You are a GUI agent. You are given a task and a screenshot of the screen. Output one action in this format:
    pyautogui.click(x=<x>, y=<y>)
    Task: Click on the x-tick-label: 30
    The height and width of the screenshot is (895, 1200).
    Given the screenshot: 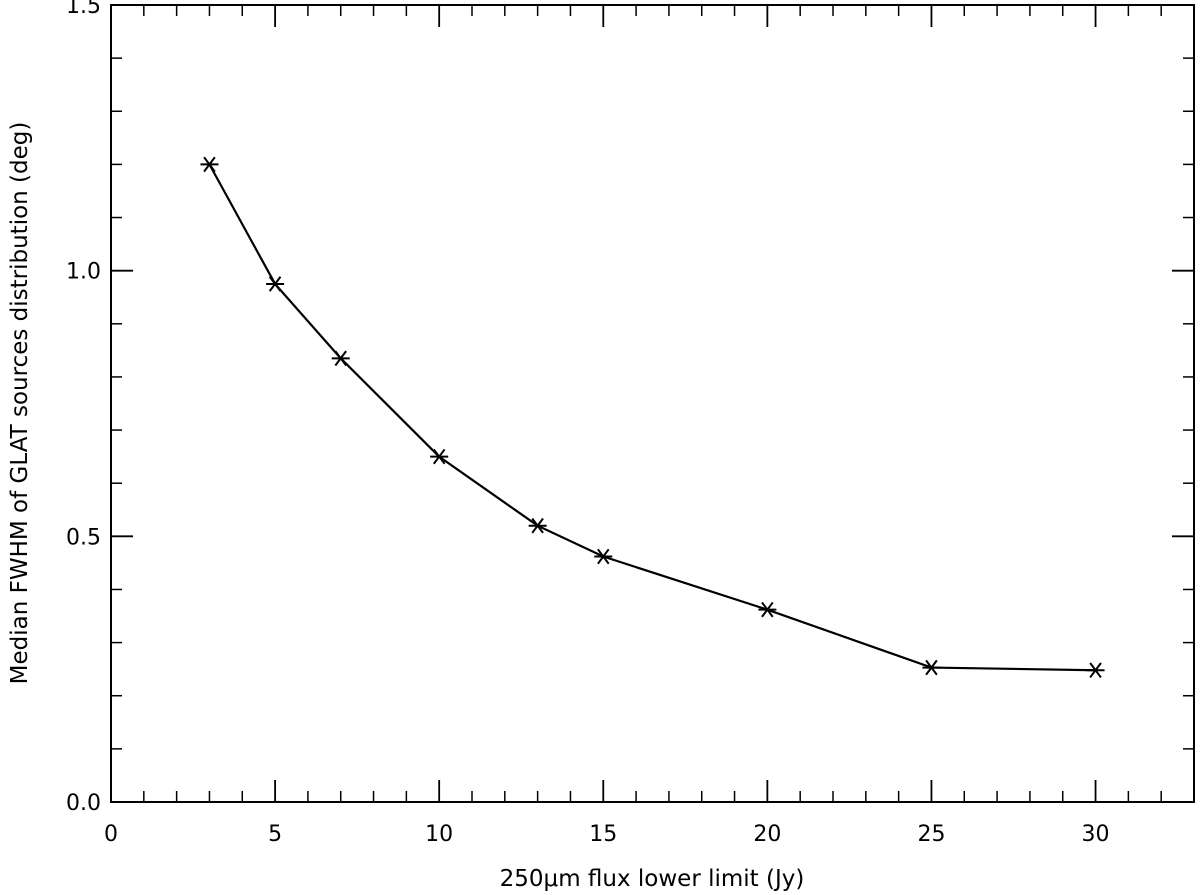 What is the action you would take?
    pyautogui.click(x=1096, y=834)
    